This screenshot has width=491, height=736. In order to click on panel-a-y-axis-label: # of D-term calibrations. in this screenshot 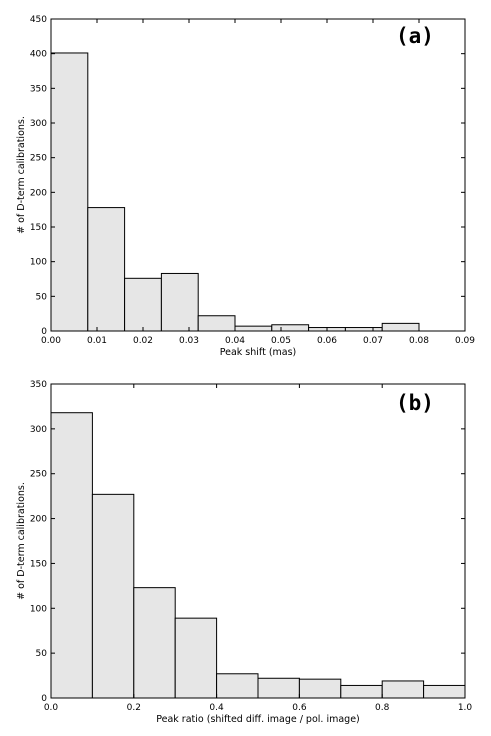, I will do `click(21, 175)`.